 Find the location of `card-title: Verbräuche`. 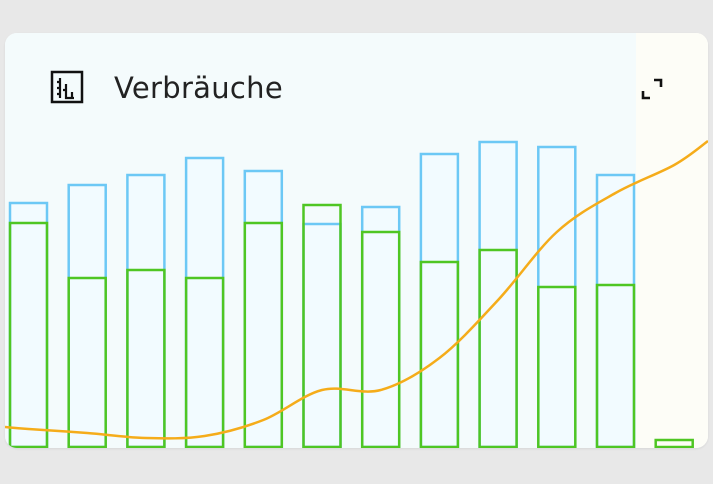

card-title: Verbräuche is located at coordinates (198, 88).